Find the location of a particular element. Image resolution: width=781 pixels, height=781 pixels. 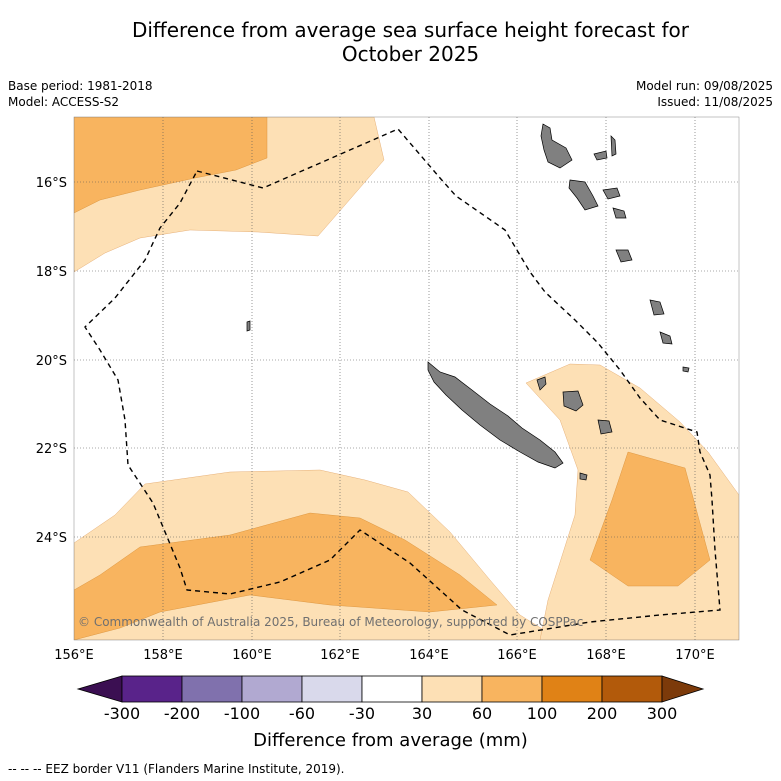

longitude-tick-label: 156°E is located at coordinates (74, 655).